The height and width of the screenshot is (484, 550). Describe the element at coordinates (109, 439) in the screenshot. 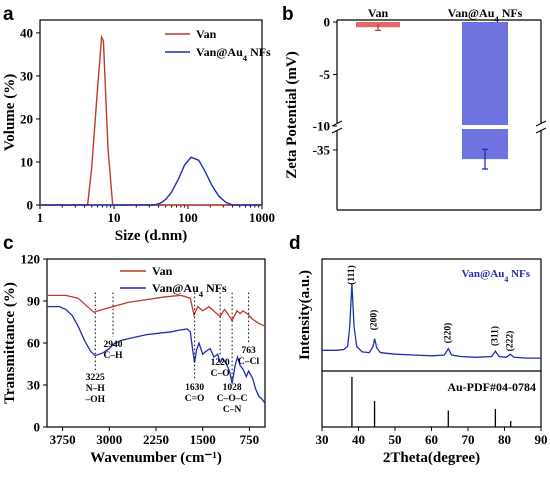

I see `x-tick-label: 3000` at that location.